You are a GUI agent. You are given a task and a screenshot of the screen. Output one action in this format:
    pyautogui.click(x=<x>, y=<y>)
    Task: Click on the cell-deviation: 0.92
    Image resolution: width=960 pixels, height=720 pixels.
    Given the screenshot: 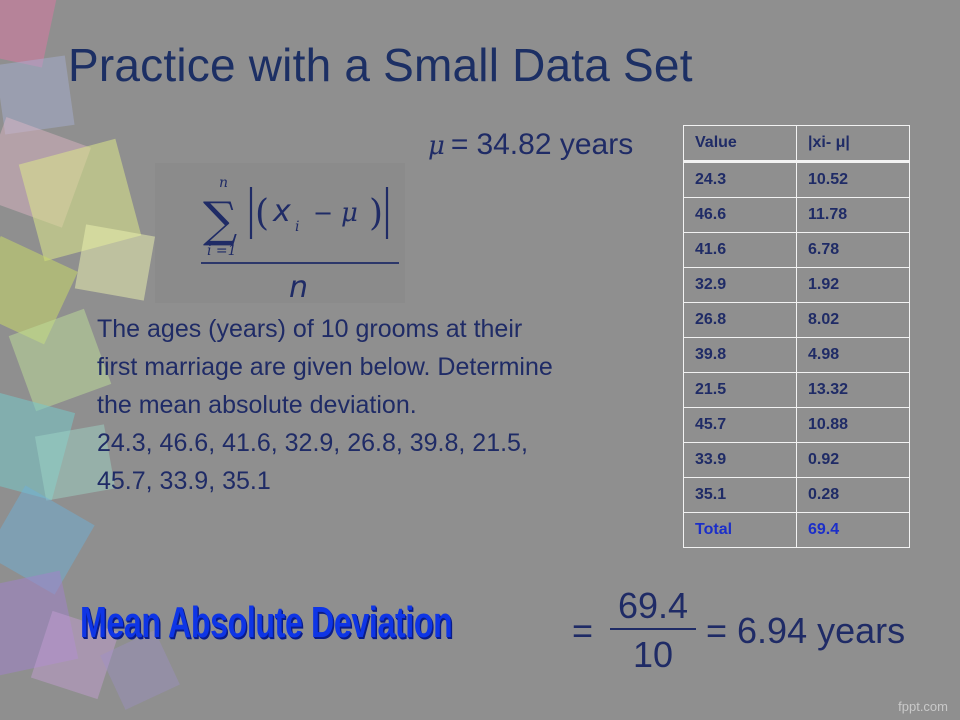 What is the action you would take?
    pyautogui.click(x=853, y=460)
    